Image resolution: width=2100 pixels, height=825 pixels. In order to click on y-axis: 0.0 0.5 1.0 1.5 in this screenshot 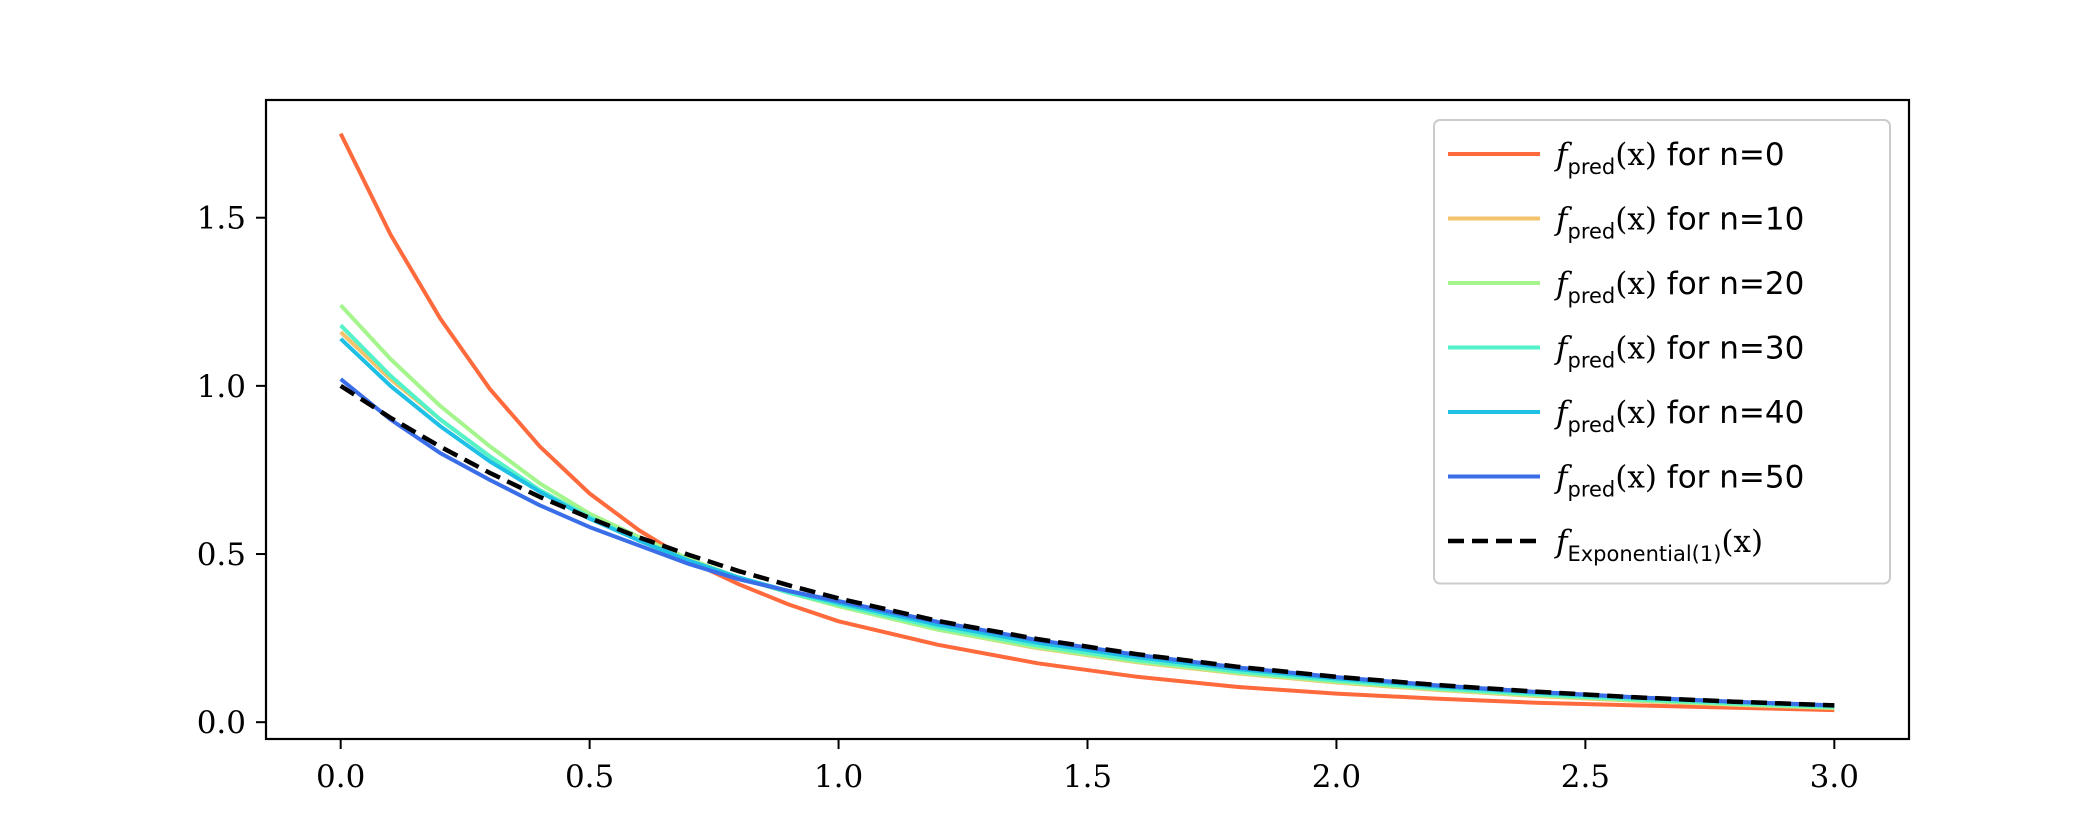, I will do `click(231, 471)`.